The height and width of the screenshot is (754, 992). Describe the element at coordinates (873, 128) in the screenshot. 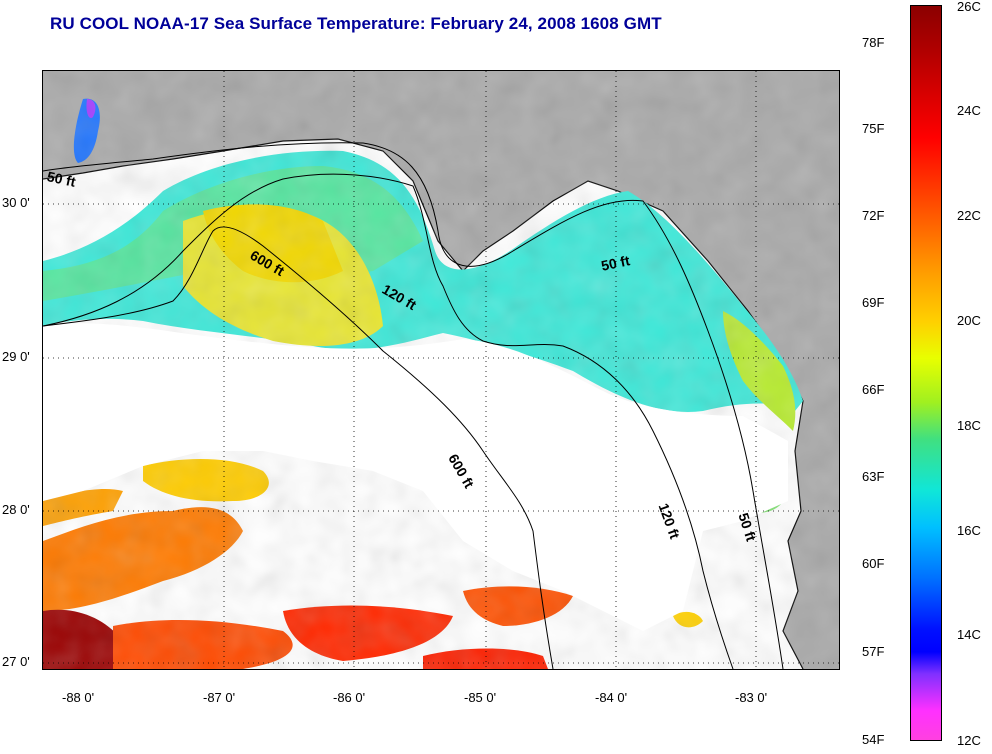

I see `colorbar-f-75: 75F` at that location.